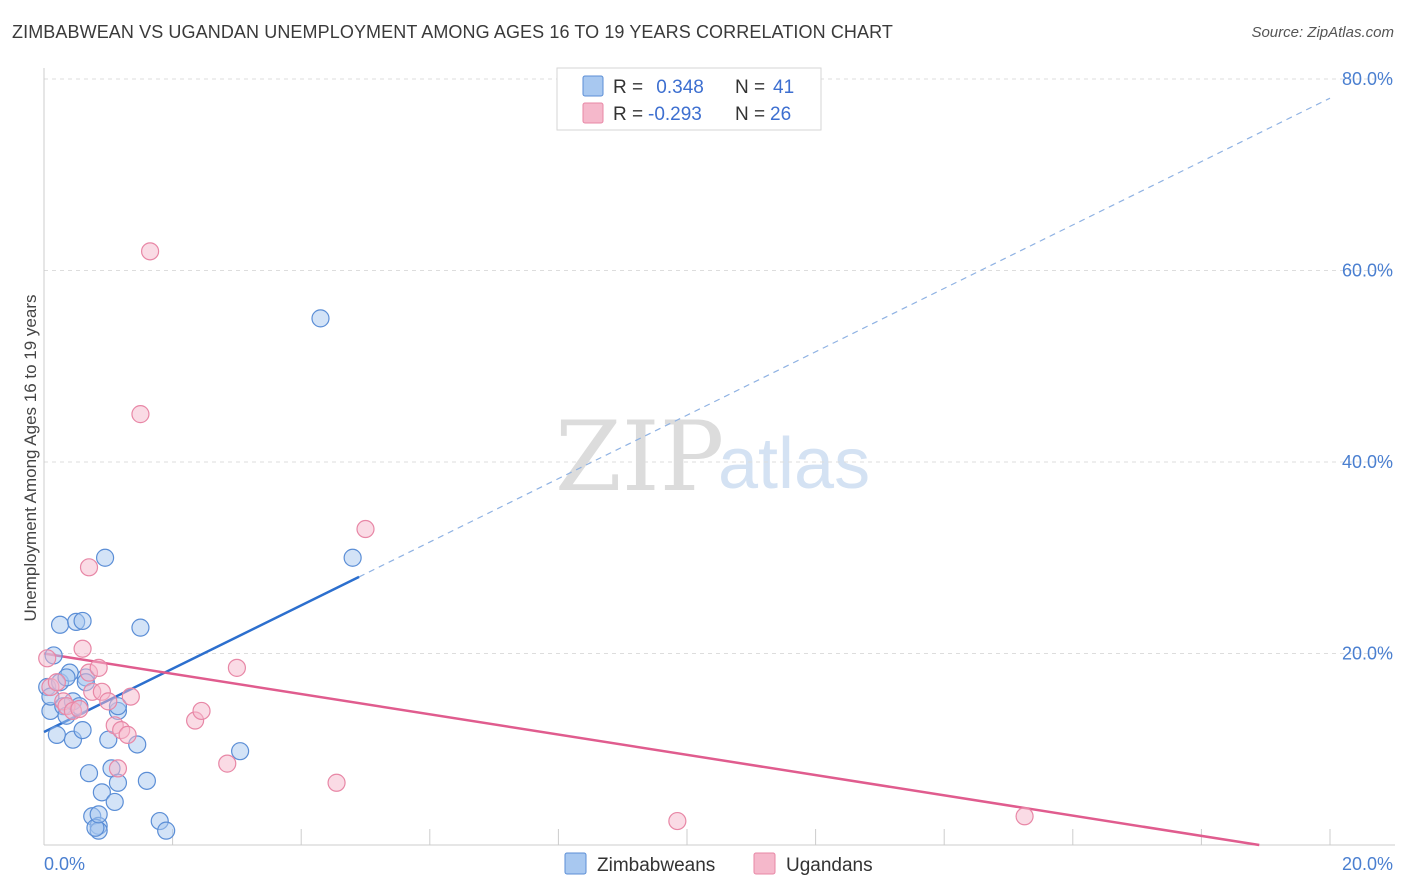 Image resolution: width=1406 pixels, height=892 pixels. I want to click on legend-r-label-2: R =, so click(628, 114).